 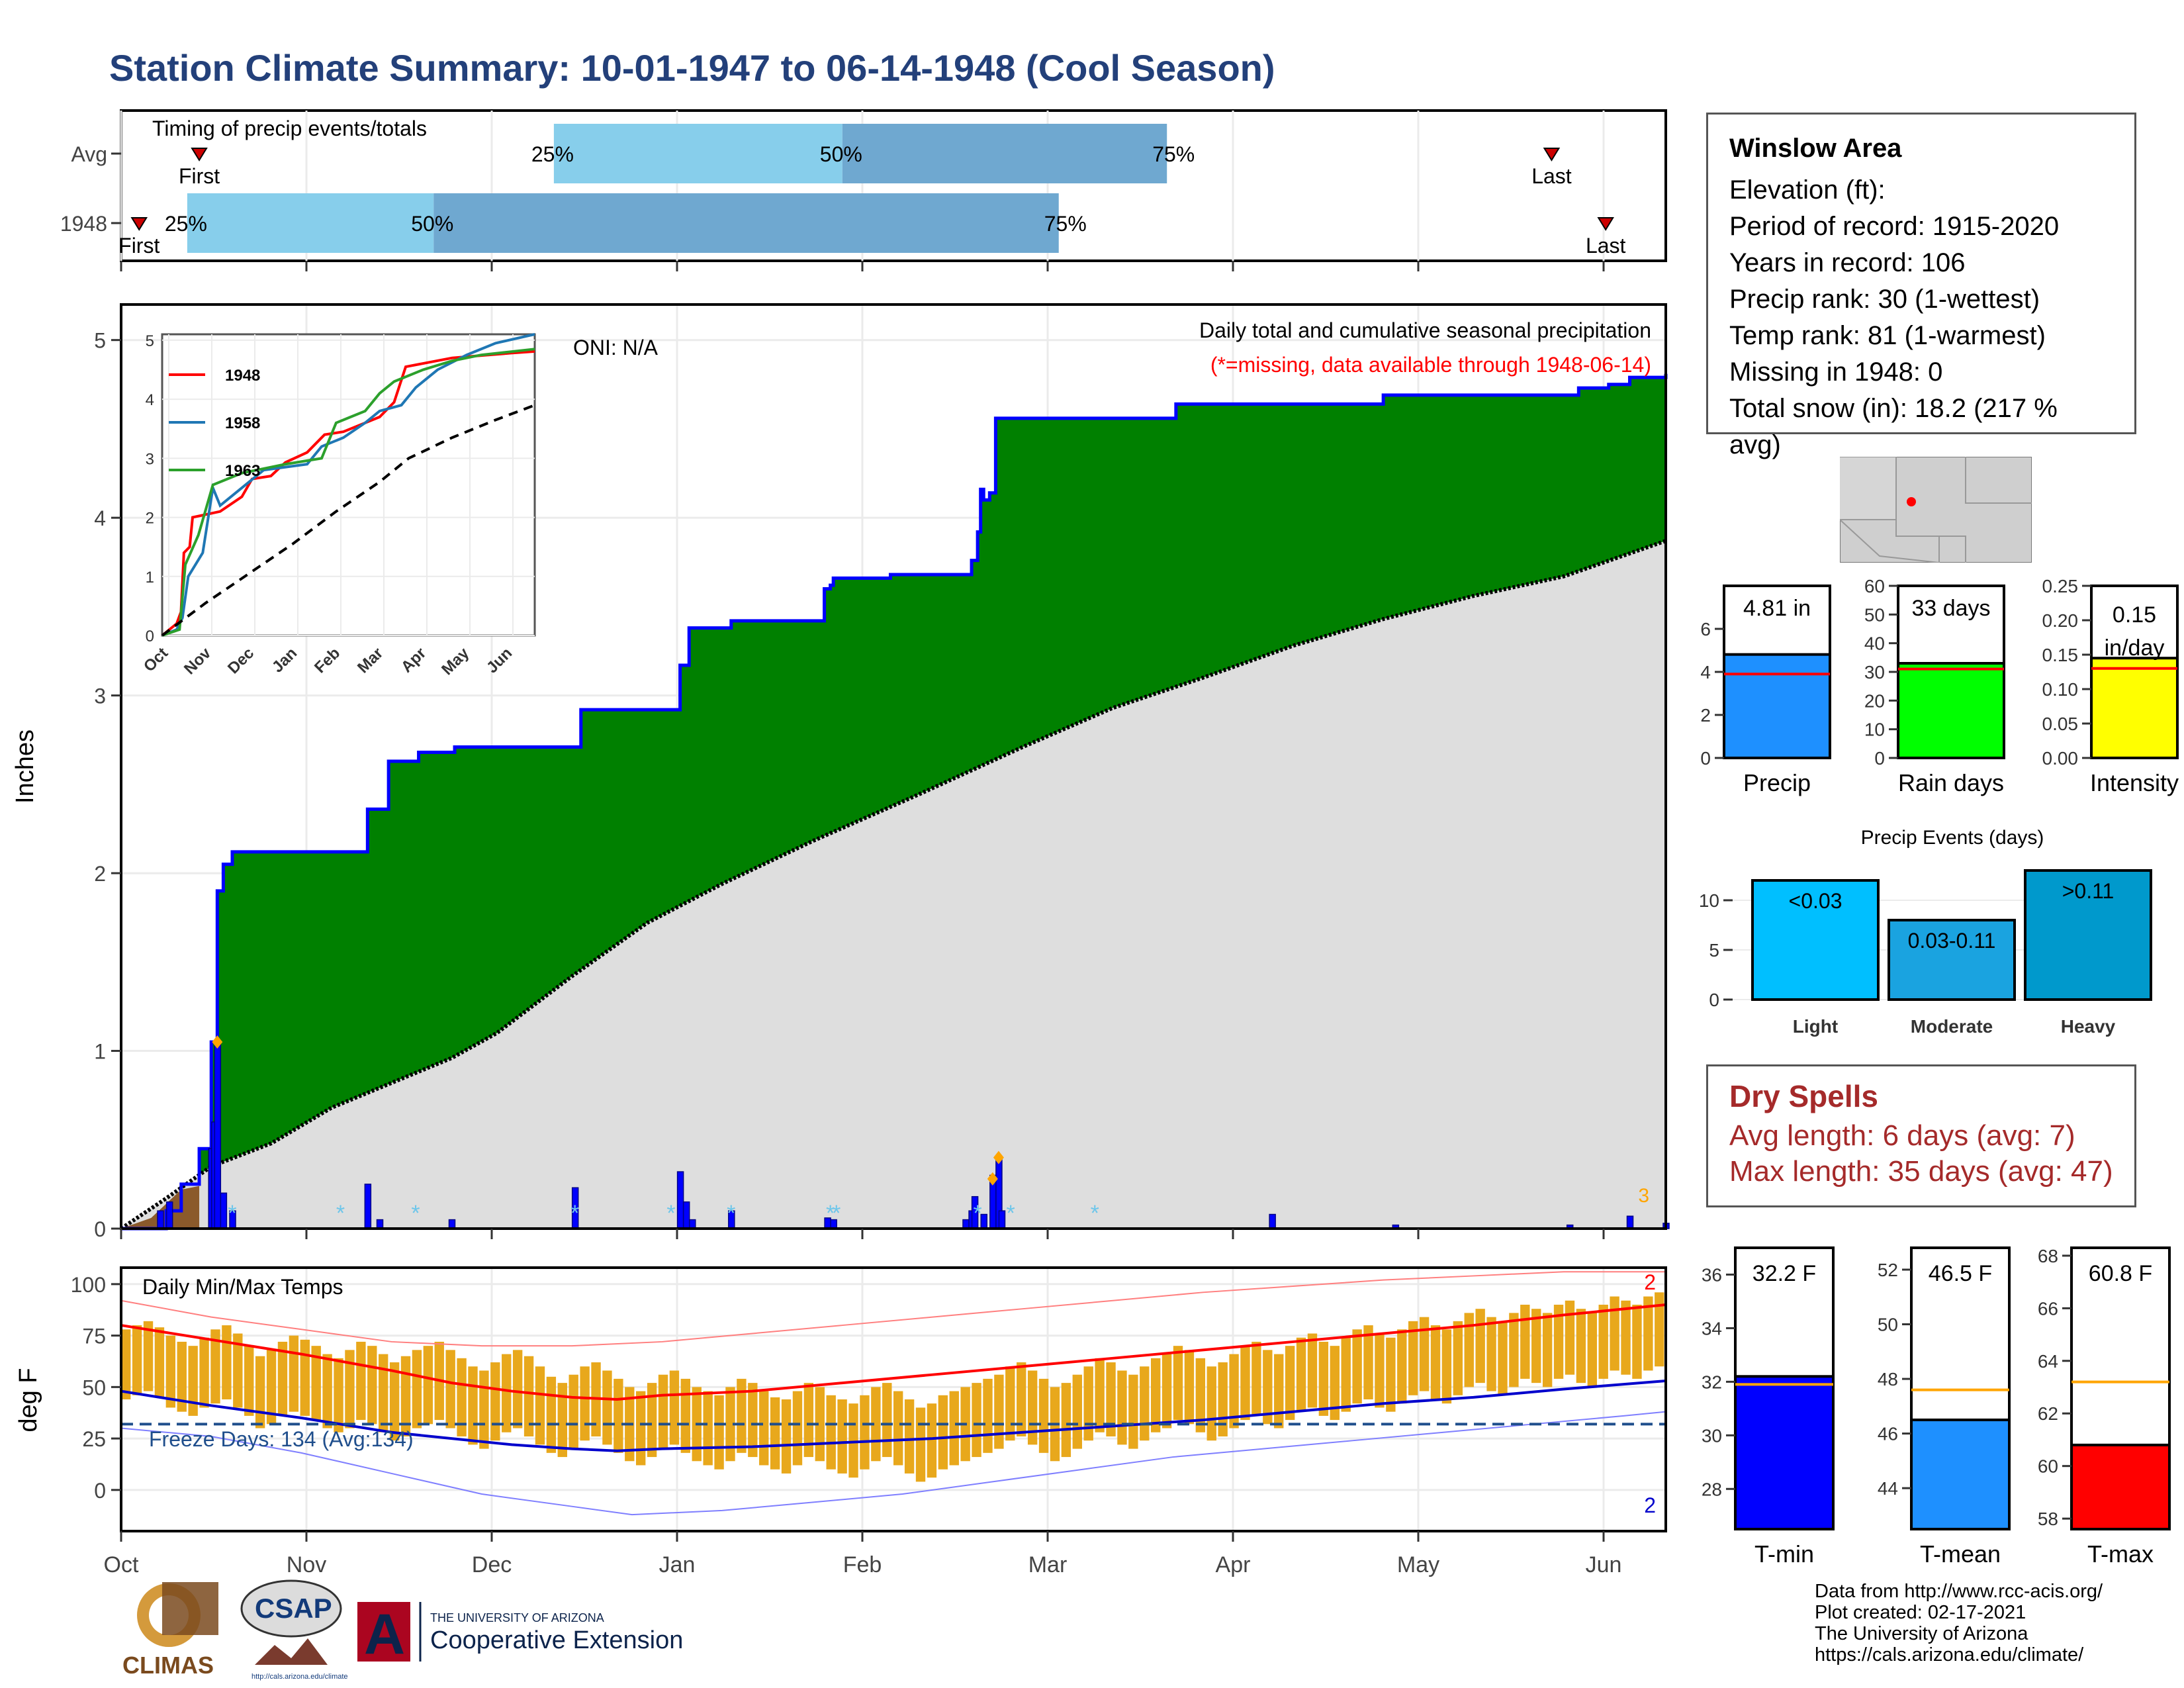 I want to click on intensity-y-tick-label: 0.15, so click(x=2060, y=655).